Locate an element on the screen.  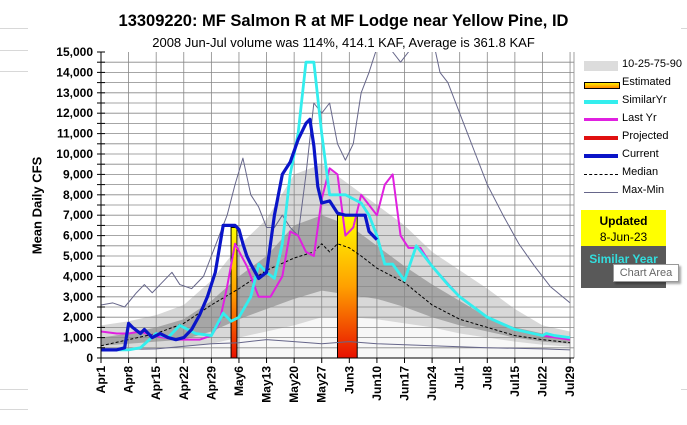
x-tick-label: Apr29 is located at coordinates (211, 383).